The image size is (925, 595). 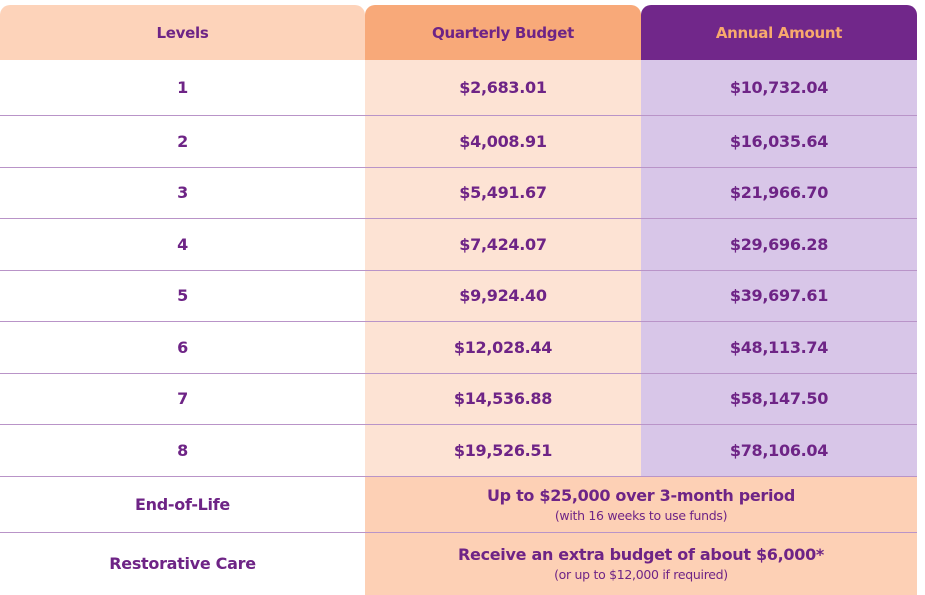 I want to click on table-row: 3 $5,491.67 $21,966.70, so click(x=458, y=193).